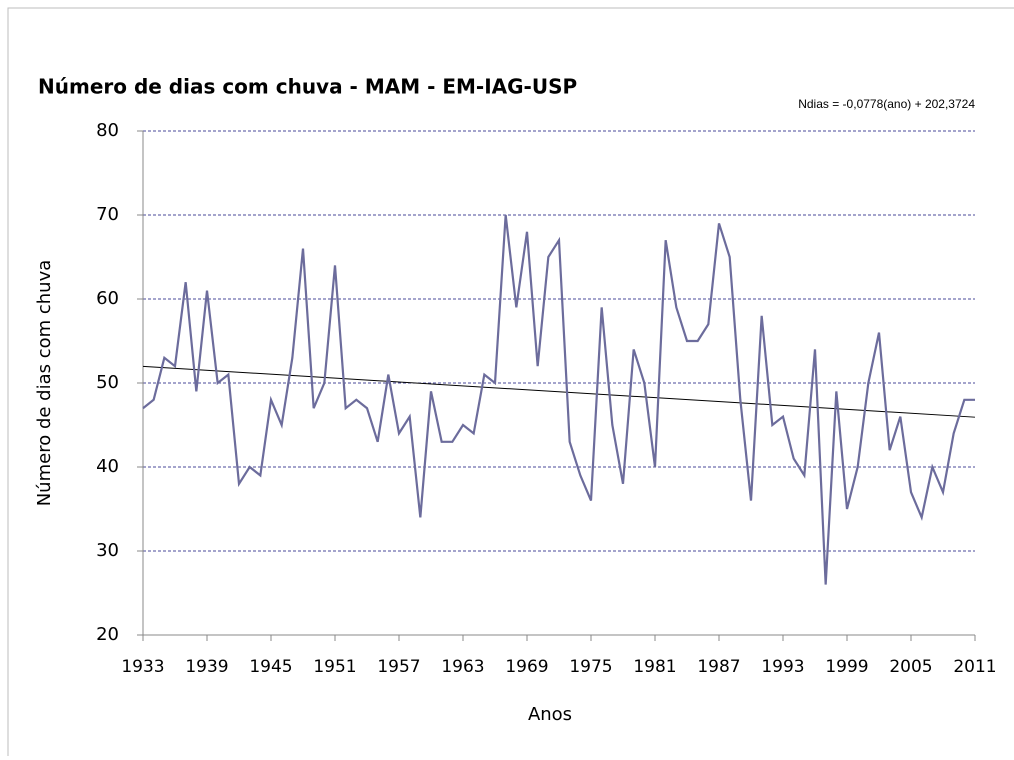 The width and height of the screenshot is (1014, 760). I want to click on y-tick-label: 30, so click(107, 550).